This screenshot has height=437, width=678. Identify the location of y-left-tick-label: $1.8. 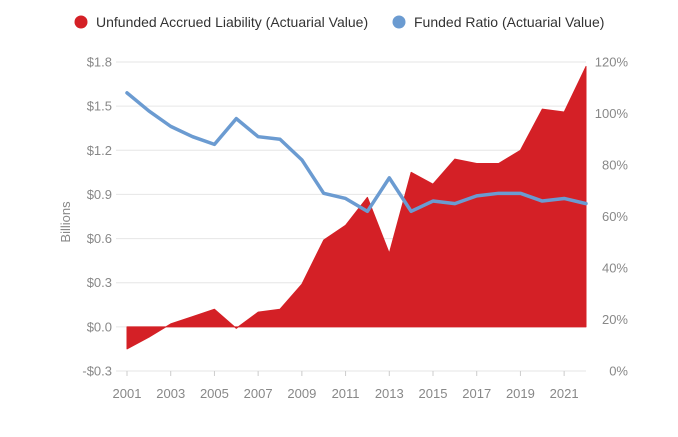
(99, 62).